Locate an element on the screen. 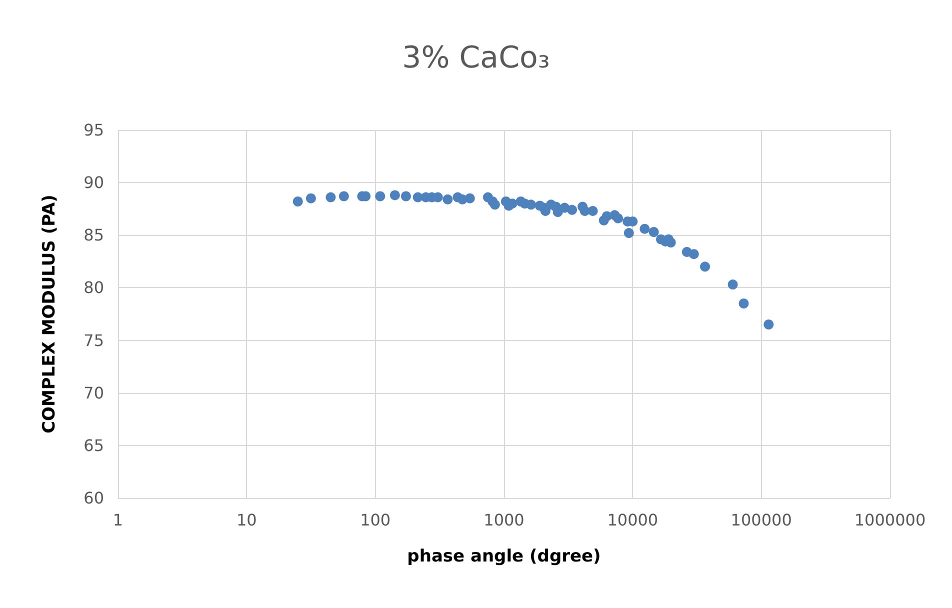 This screenshot has width=952, height=608. x-tick-label: 1000 is located at coordinates (504, 520).